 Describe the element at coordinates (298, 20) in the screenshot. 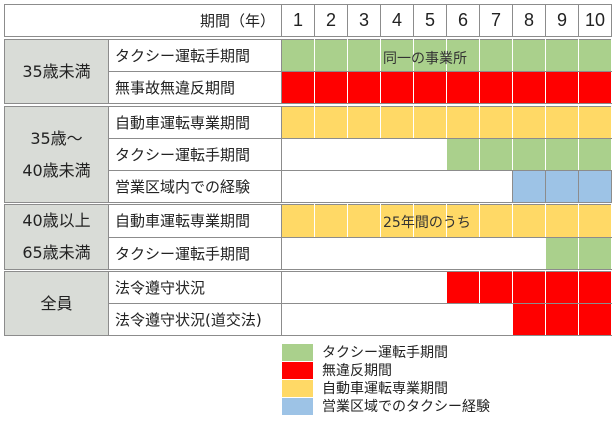

I see `year-1: 1` at that location.